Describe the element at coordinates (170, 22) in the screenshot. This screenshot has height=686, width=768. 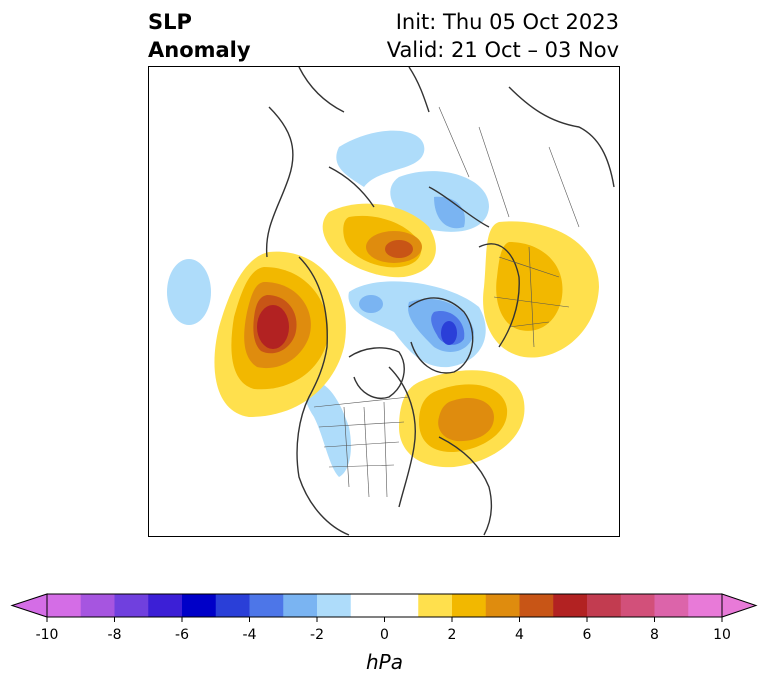
I see `title-line-1: SLP` at that location.